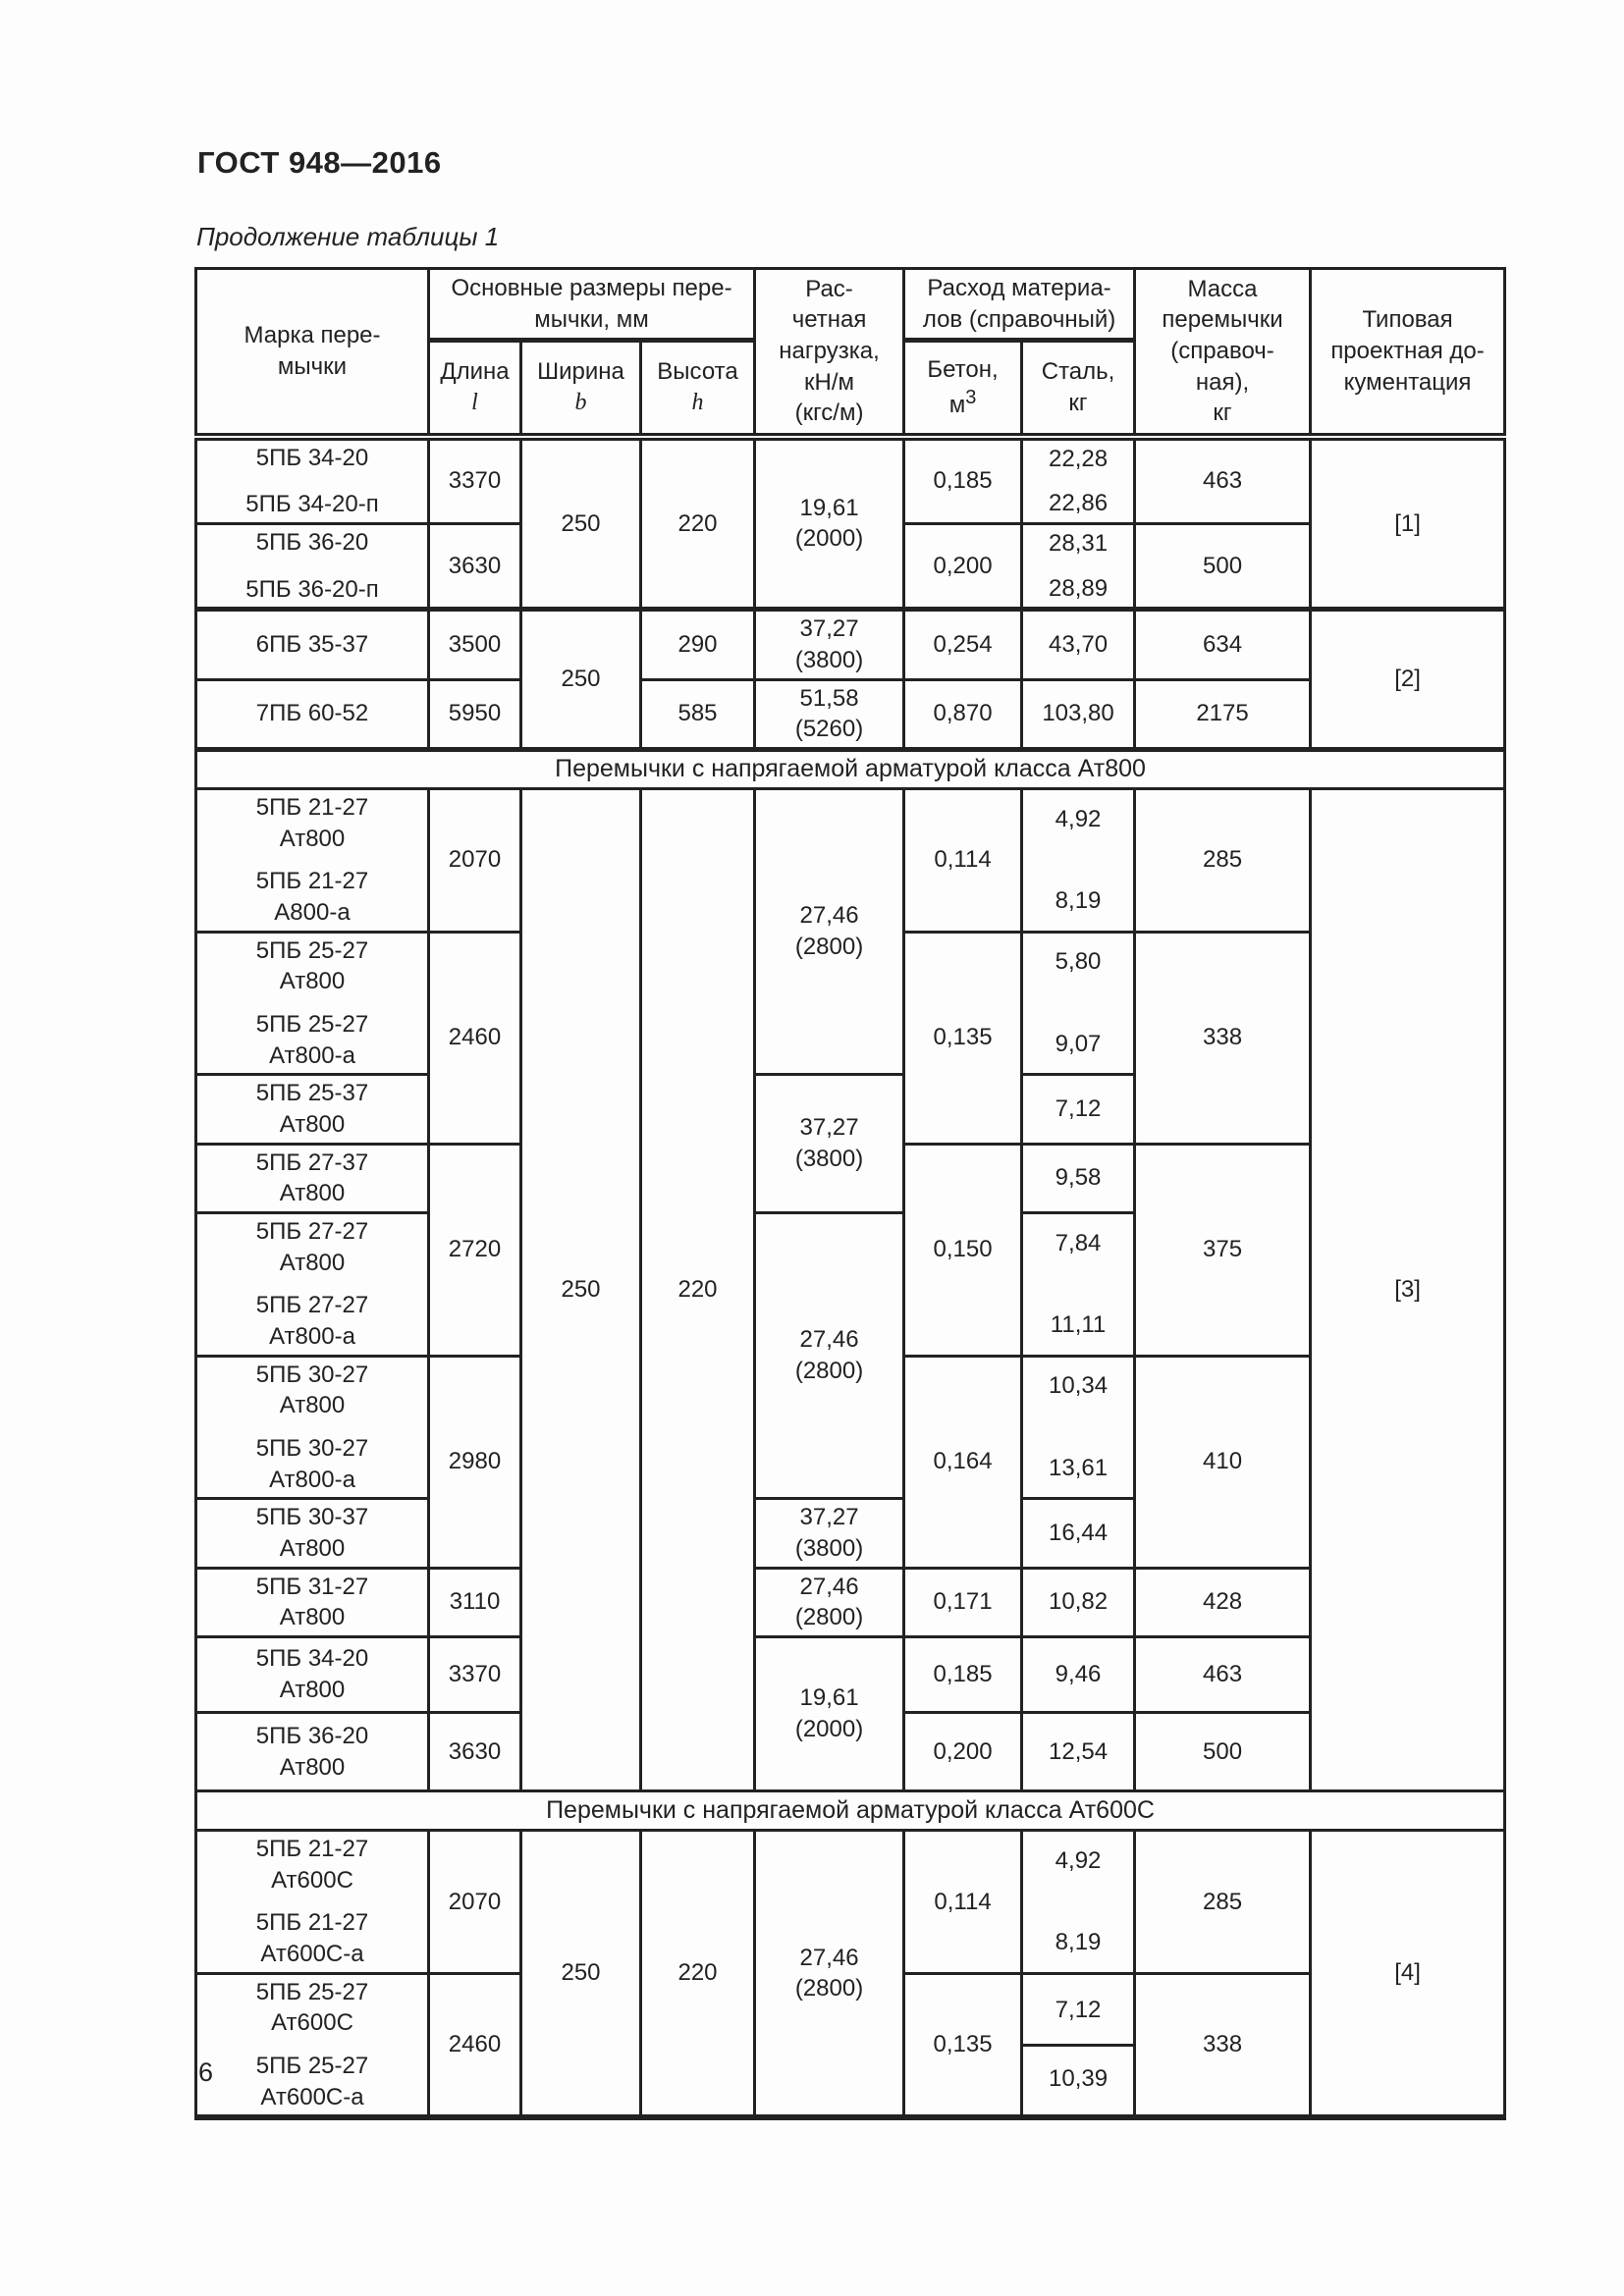 This screenshot has width=1624, height=2296. Describe the element at coordinates (1223, 1602) in the screenshot. I see `cell-line: 428` at that location.